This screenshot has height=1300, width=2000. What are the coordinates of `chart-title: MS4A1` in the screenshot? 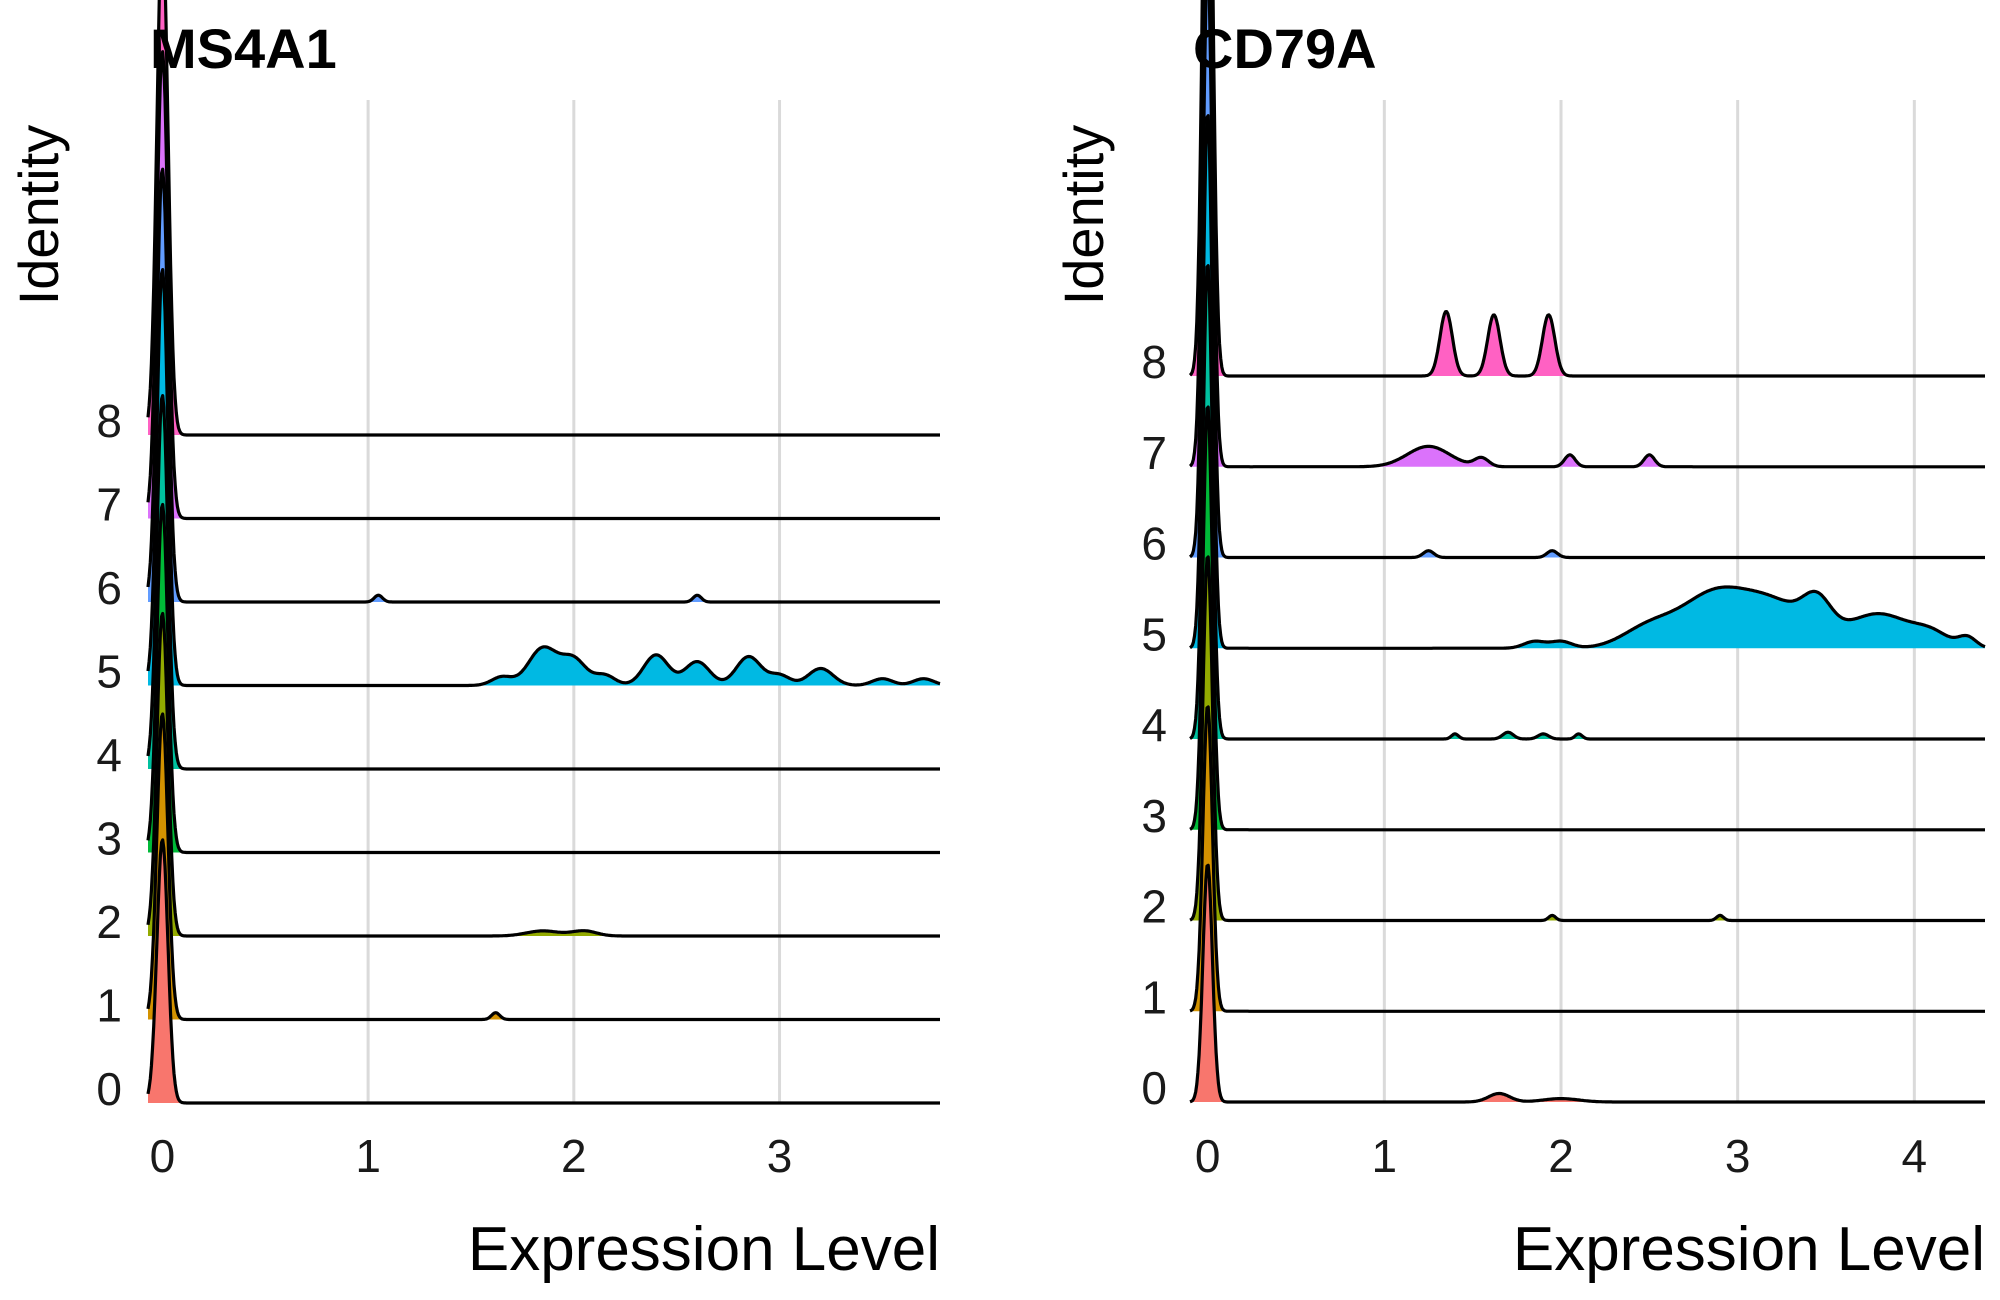 It's located at (243, 48).